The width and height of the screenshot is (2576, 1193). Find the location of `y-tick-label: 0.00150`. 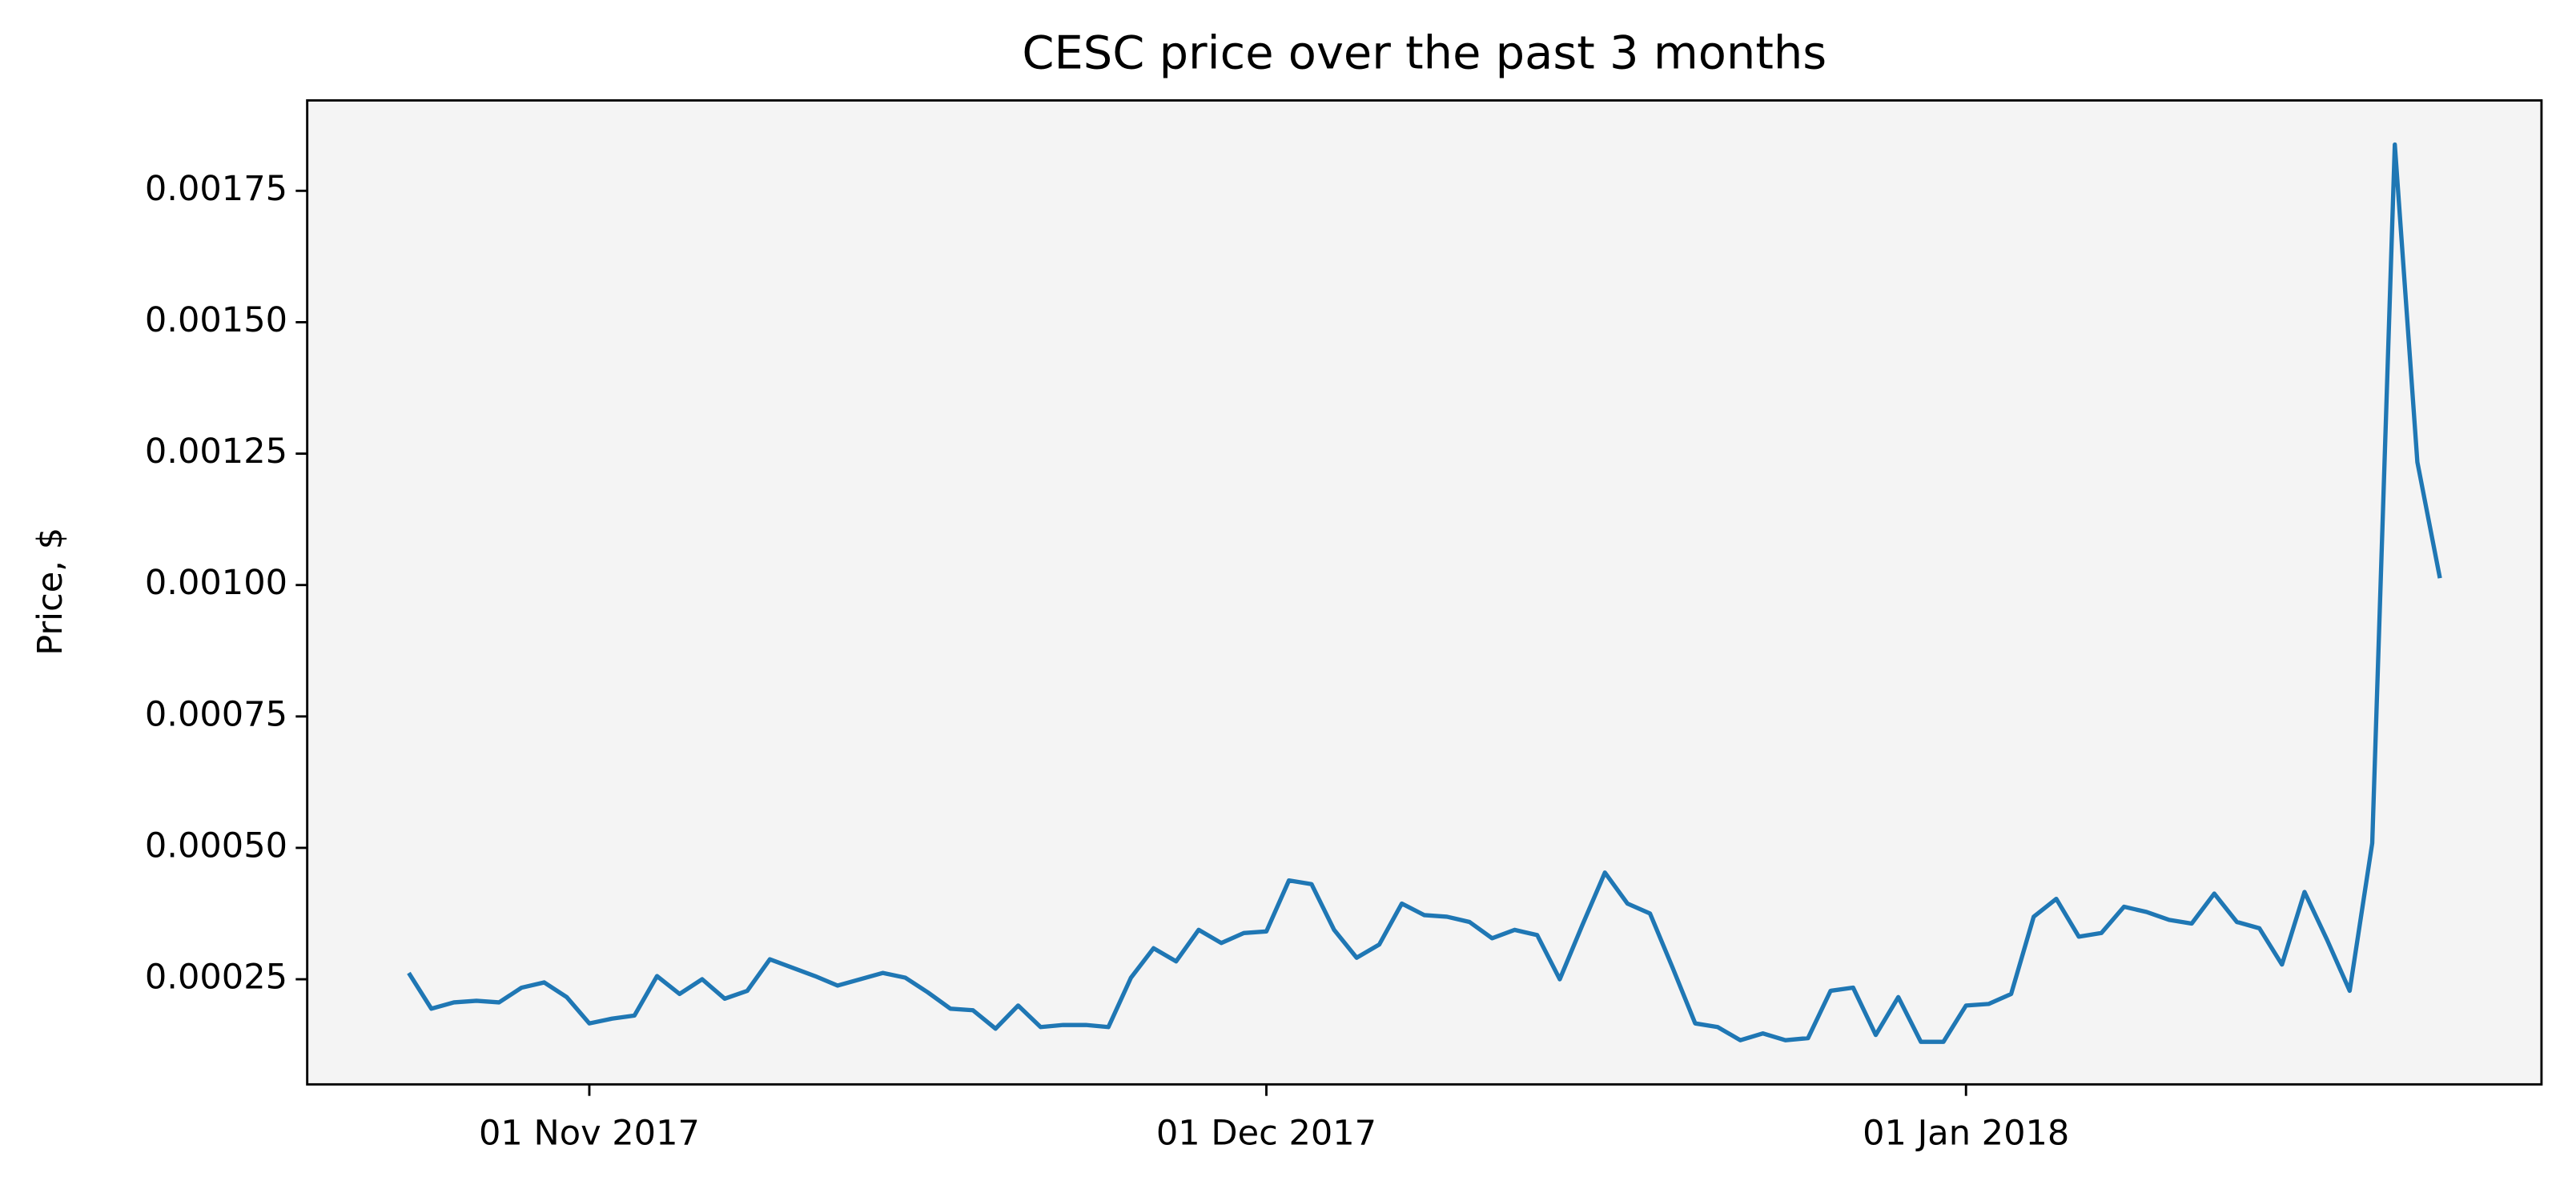

y-tick-label: 0.00150 is located at coordinates (216, 320).